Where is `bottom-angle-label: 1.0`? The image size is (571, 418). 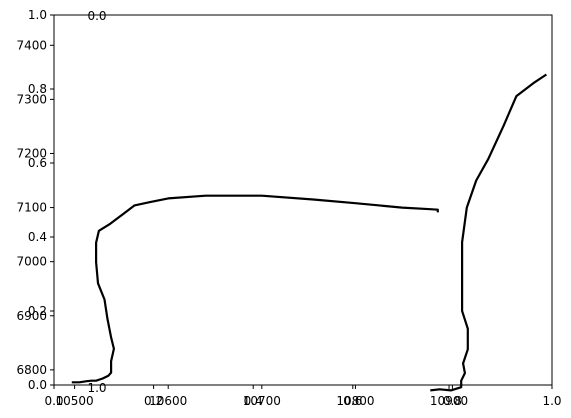 bottom-angle-label: 1.0 is located at coordinates (96, 388).